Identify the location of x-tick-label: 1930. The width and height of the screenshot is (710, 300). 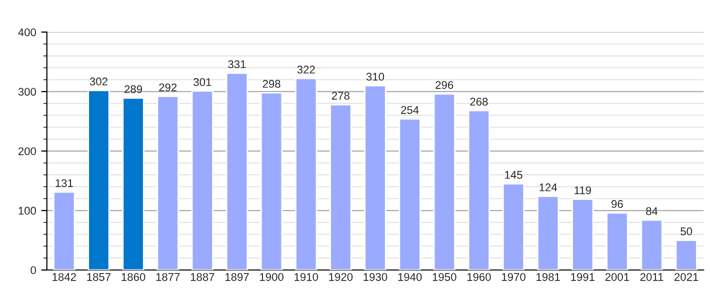
(376, 277).